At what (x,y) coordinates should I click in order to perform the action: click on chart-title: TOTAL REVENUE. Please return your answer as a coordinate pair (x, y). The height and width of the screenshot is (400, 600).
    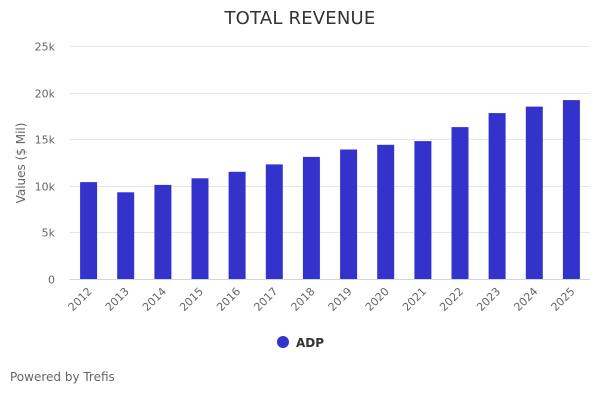
    Looking at the image, I should click on (300, 18).